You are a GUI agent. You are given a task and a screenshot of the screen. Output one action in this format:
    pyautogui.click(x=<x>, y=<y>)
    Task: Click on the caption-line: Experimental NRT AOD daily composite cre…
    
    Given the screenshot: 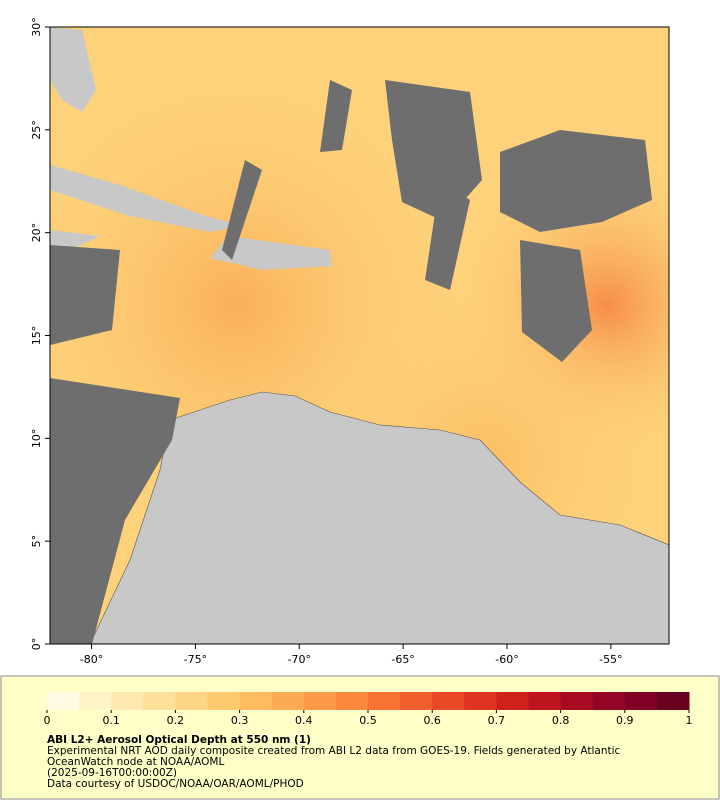 What is the action you would take?
    pyautogui.click(x=334, y=751)
    